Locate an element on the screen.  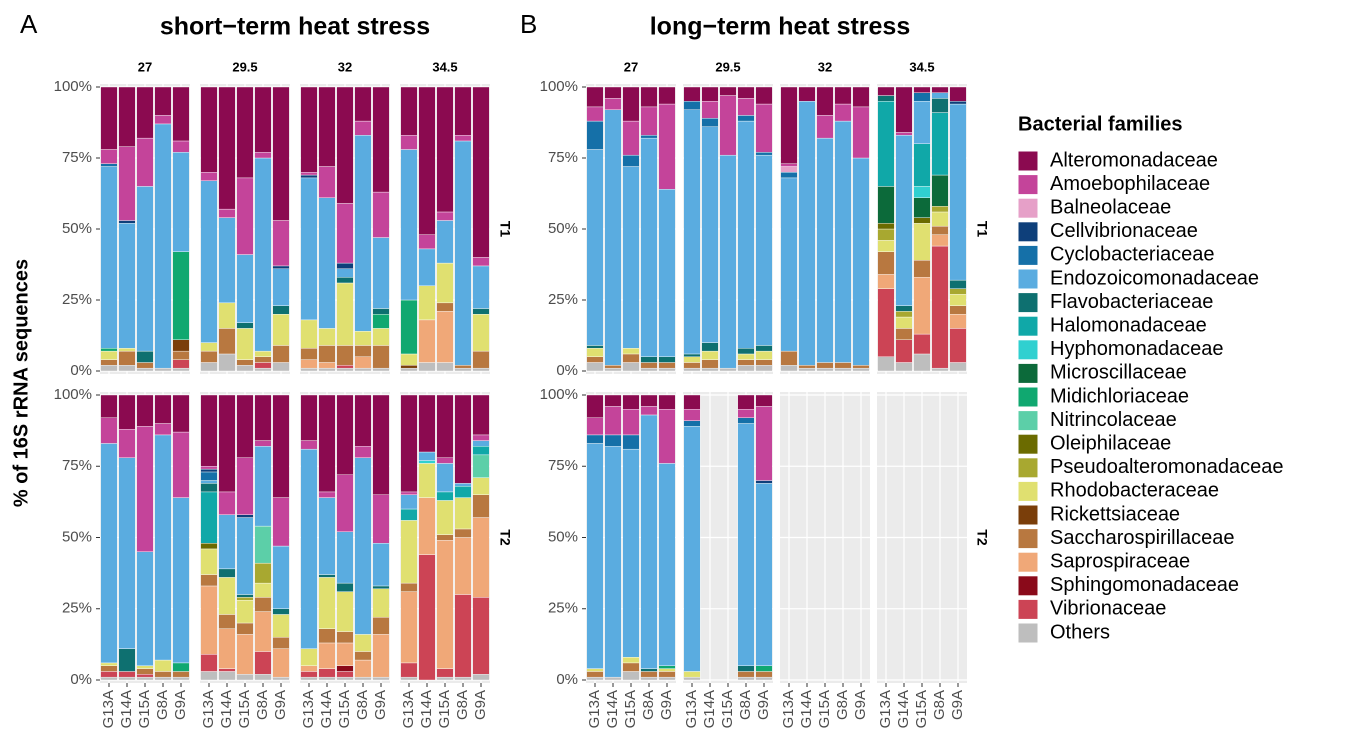
panel-label: A is located at coordinates (29, 24).